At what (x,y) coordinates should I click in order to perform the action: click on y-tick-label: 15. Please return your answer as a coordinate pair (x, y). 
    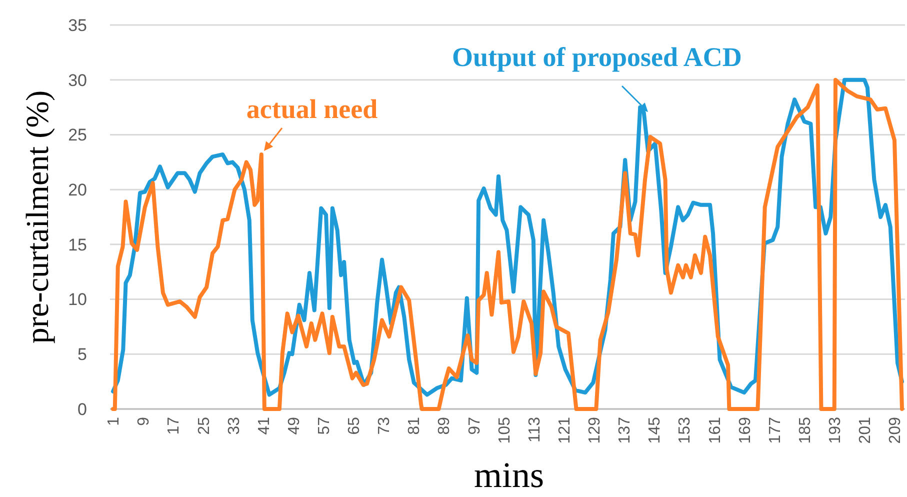
    Looking at the image, I should click on (77, 244).